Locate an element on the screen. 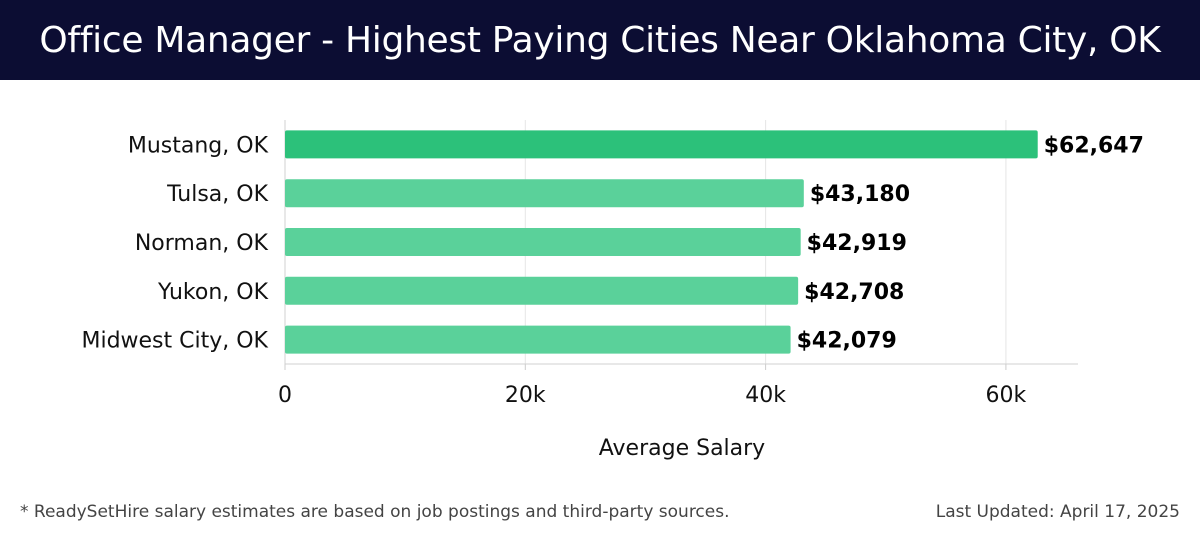 The image size is (1200, 540). value-label: $42,919 is located at coordinates (857, 243).